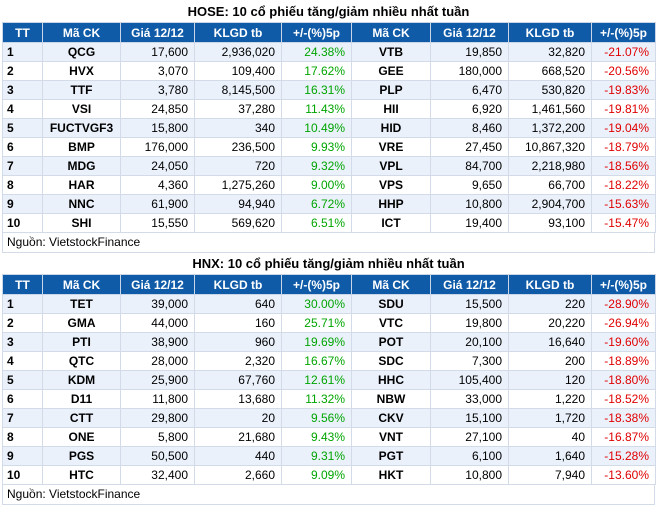 The height and width of the screenshot is (505, 657). What do you see at coordinates (469, 361) in the screenshot?
I see `hnx-cell-loser-price: 7,300` at bounding box center [469, 361].